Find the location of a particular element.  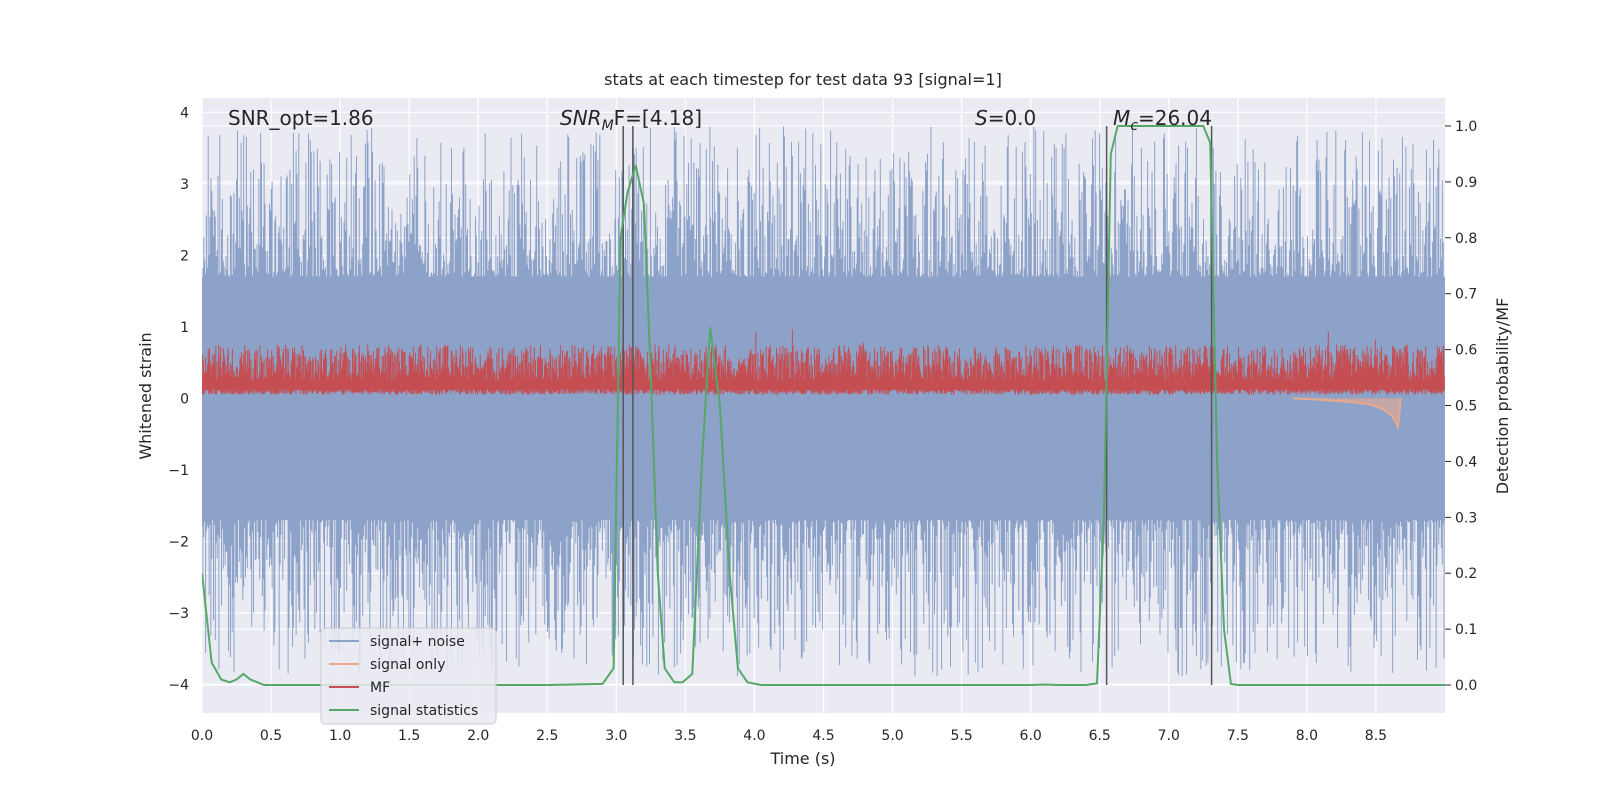

legend-label-mf: MF is located at coordinates (380, 688).